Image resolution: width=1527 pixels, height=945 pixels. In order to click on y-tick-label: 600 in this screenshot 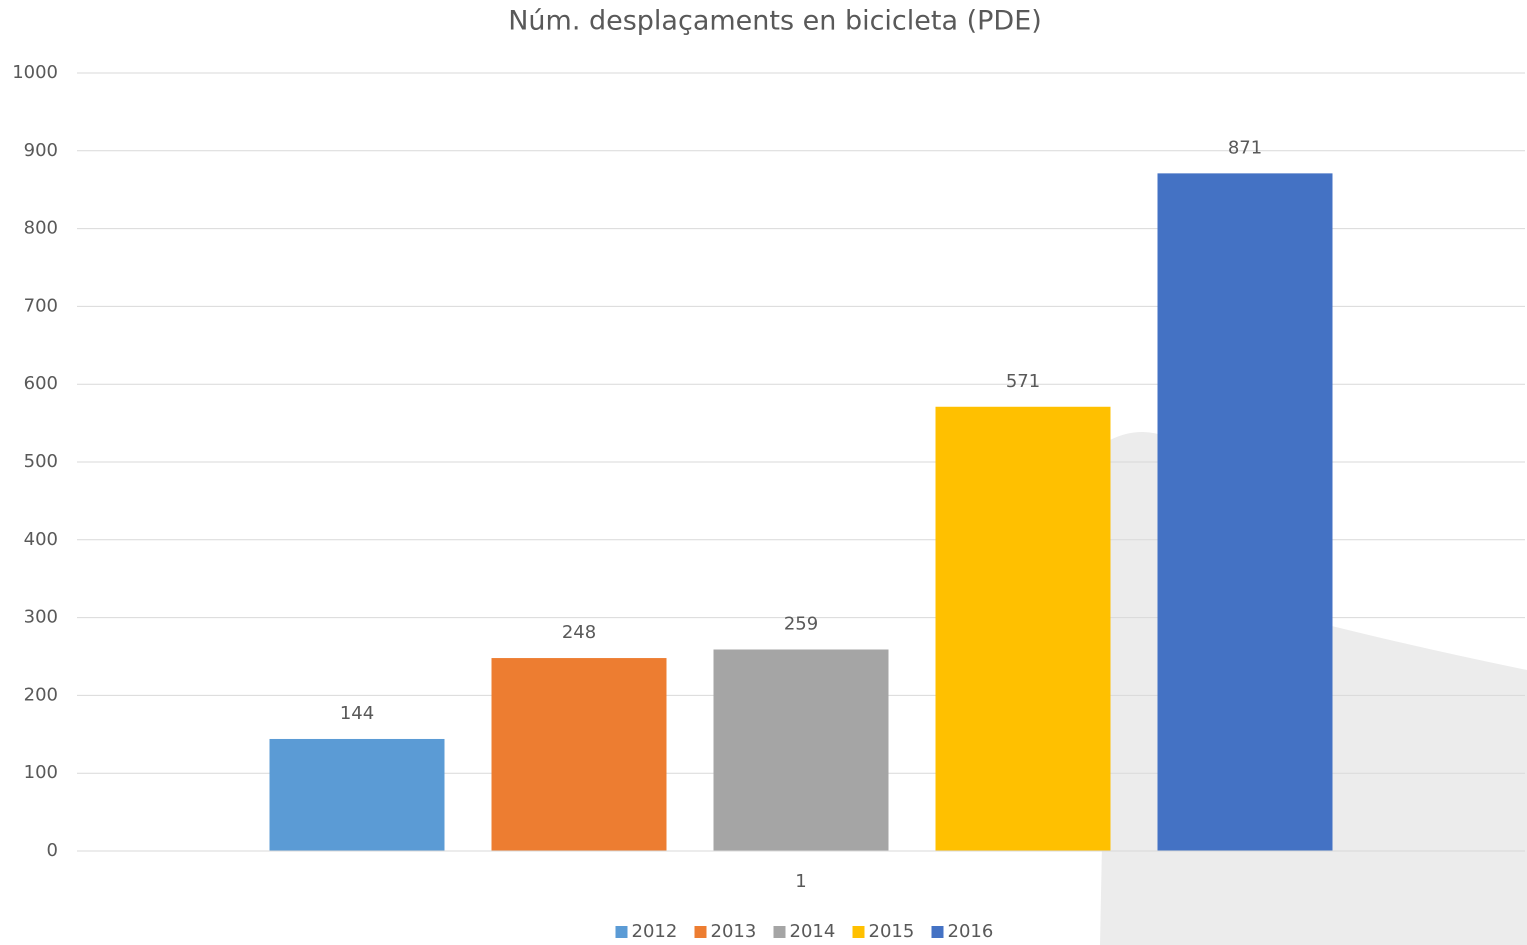, I will do `click(41, 383)`.